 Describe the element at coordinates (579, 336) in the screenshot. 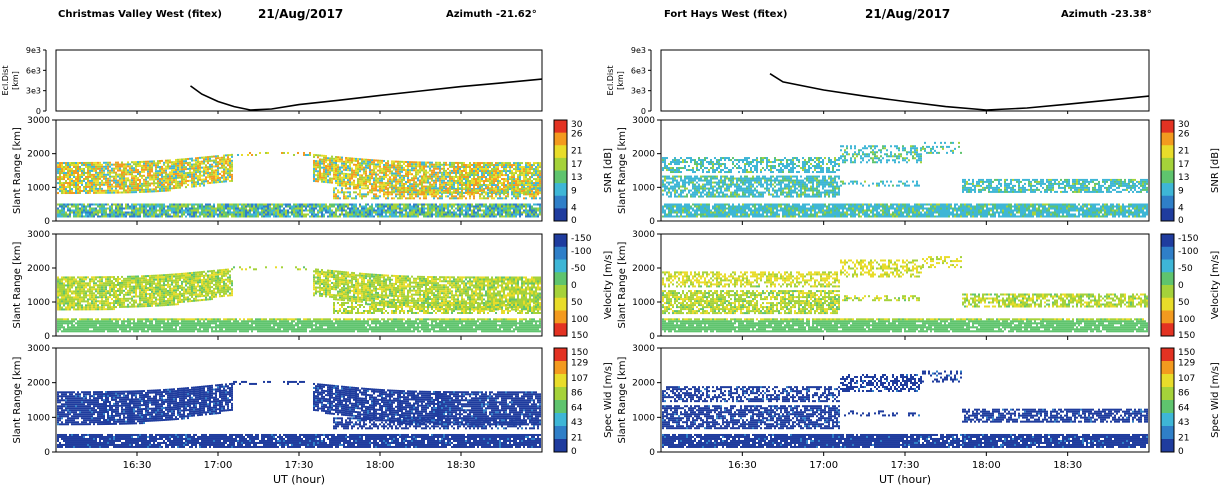

I see `velocity-colorbar-tick-cvw: 150` at that location.